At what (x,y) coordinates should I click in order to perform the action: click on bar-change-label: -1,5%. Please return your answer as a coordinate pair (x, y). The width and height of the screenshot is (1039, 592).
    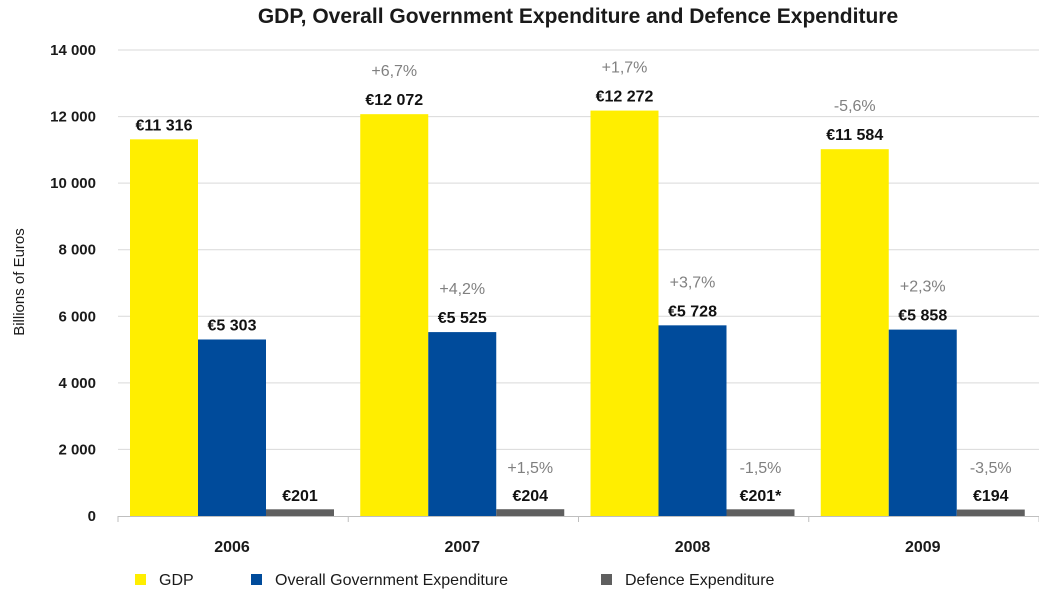
    Looking at the image, I should click on (761, 468).